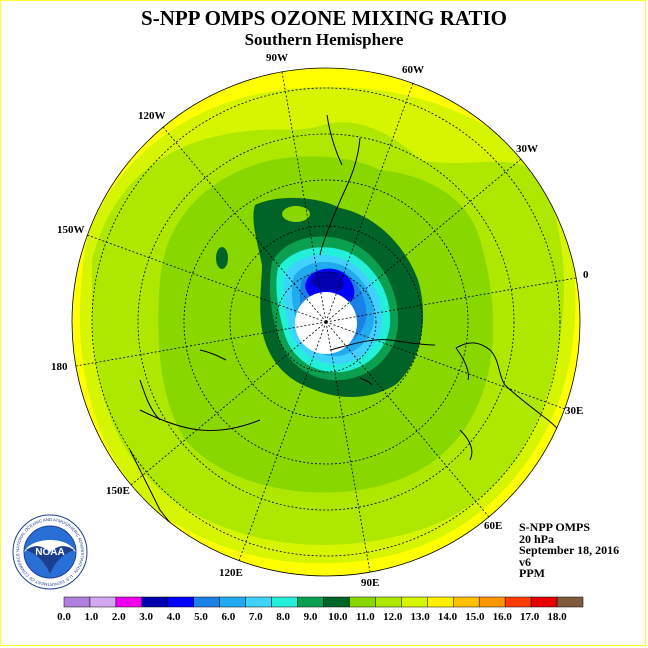  Describe the element at coordinates (554, 527) in the screenshot. I see `info-product: S-NPP OMPS` at that location.